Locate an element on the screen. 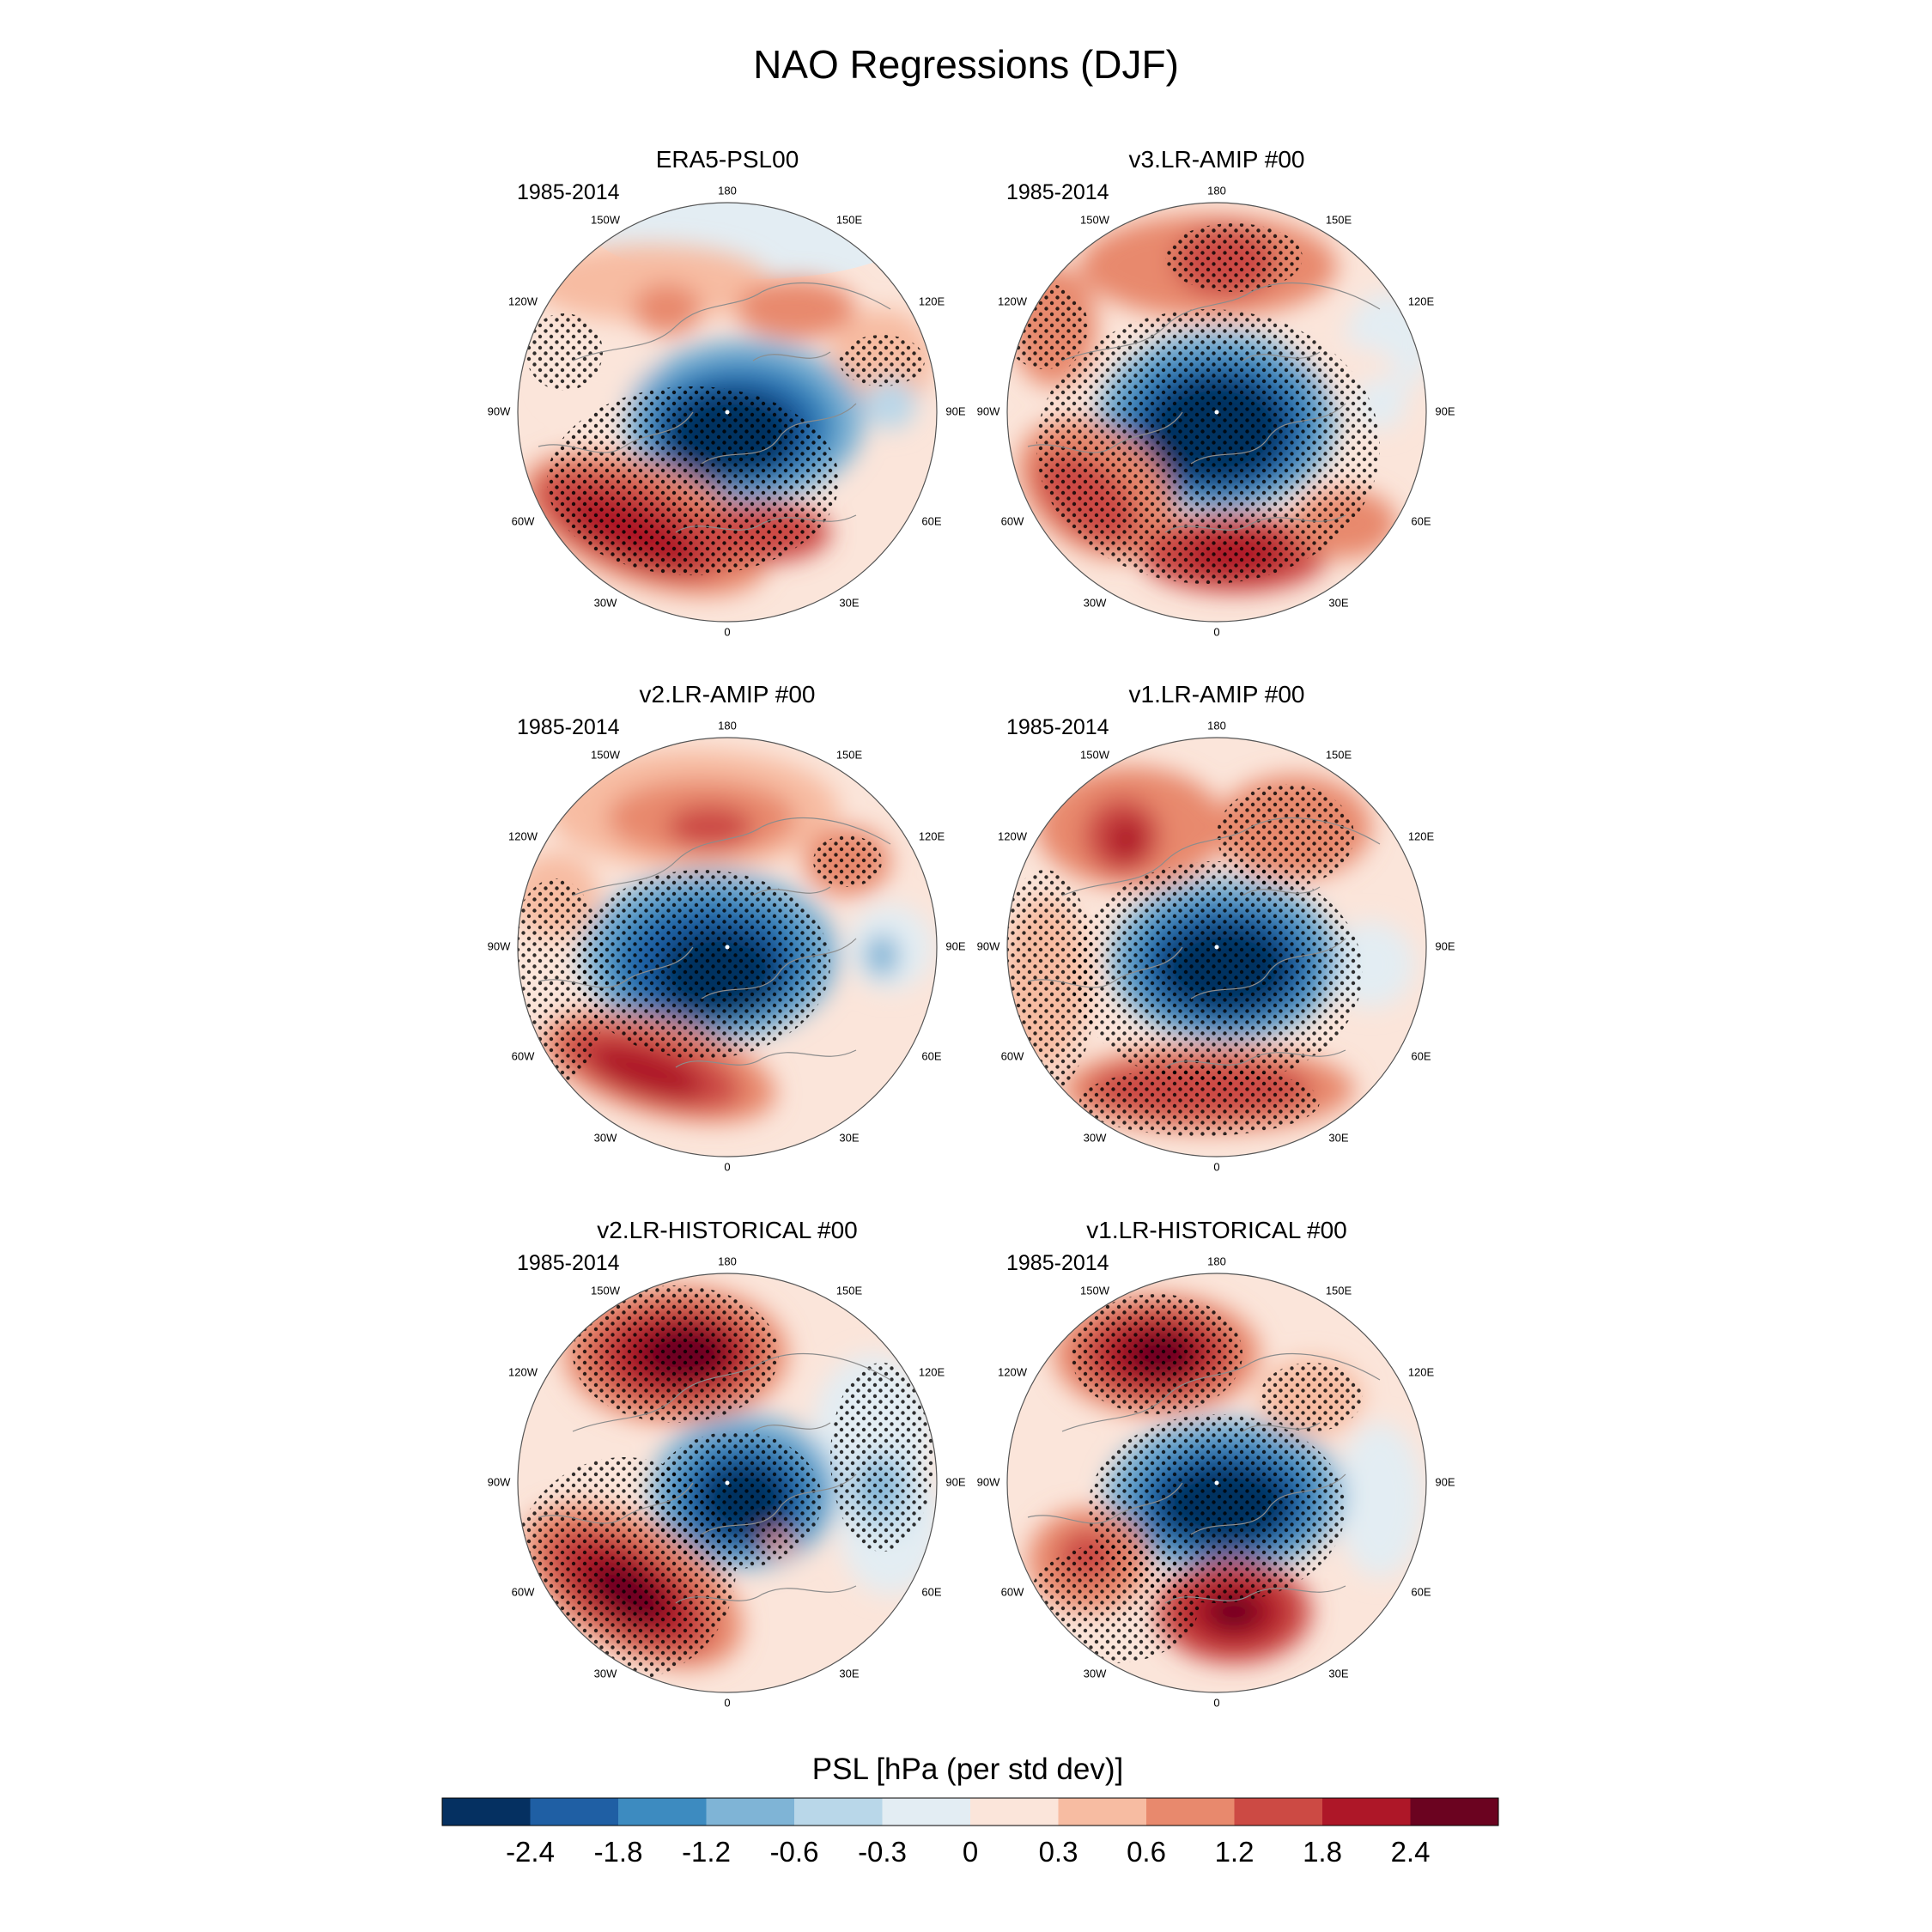 Image resolution: width=1932 pixels, height=1932 pixels. colorbar-tick: -1.2 is located at coordinates (706, 1852).